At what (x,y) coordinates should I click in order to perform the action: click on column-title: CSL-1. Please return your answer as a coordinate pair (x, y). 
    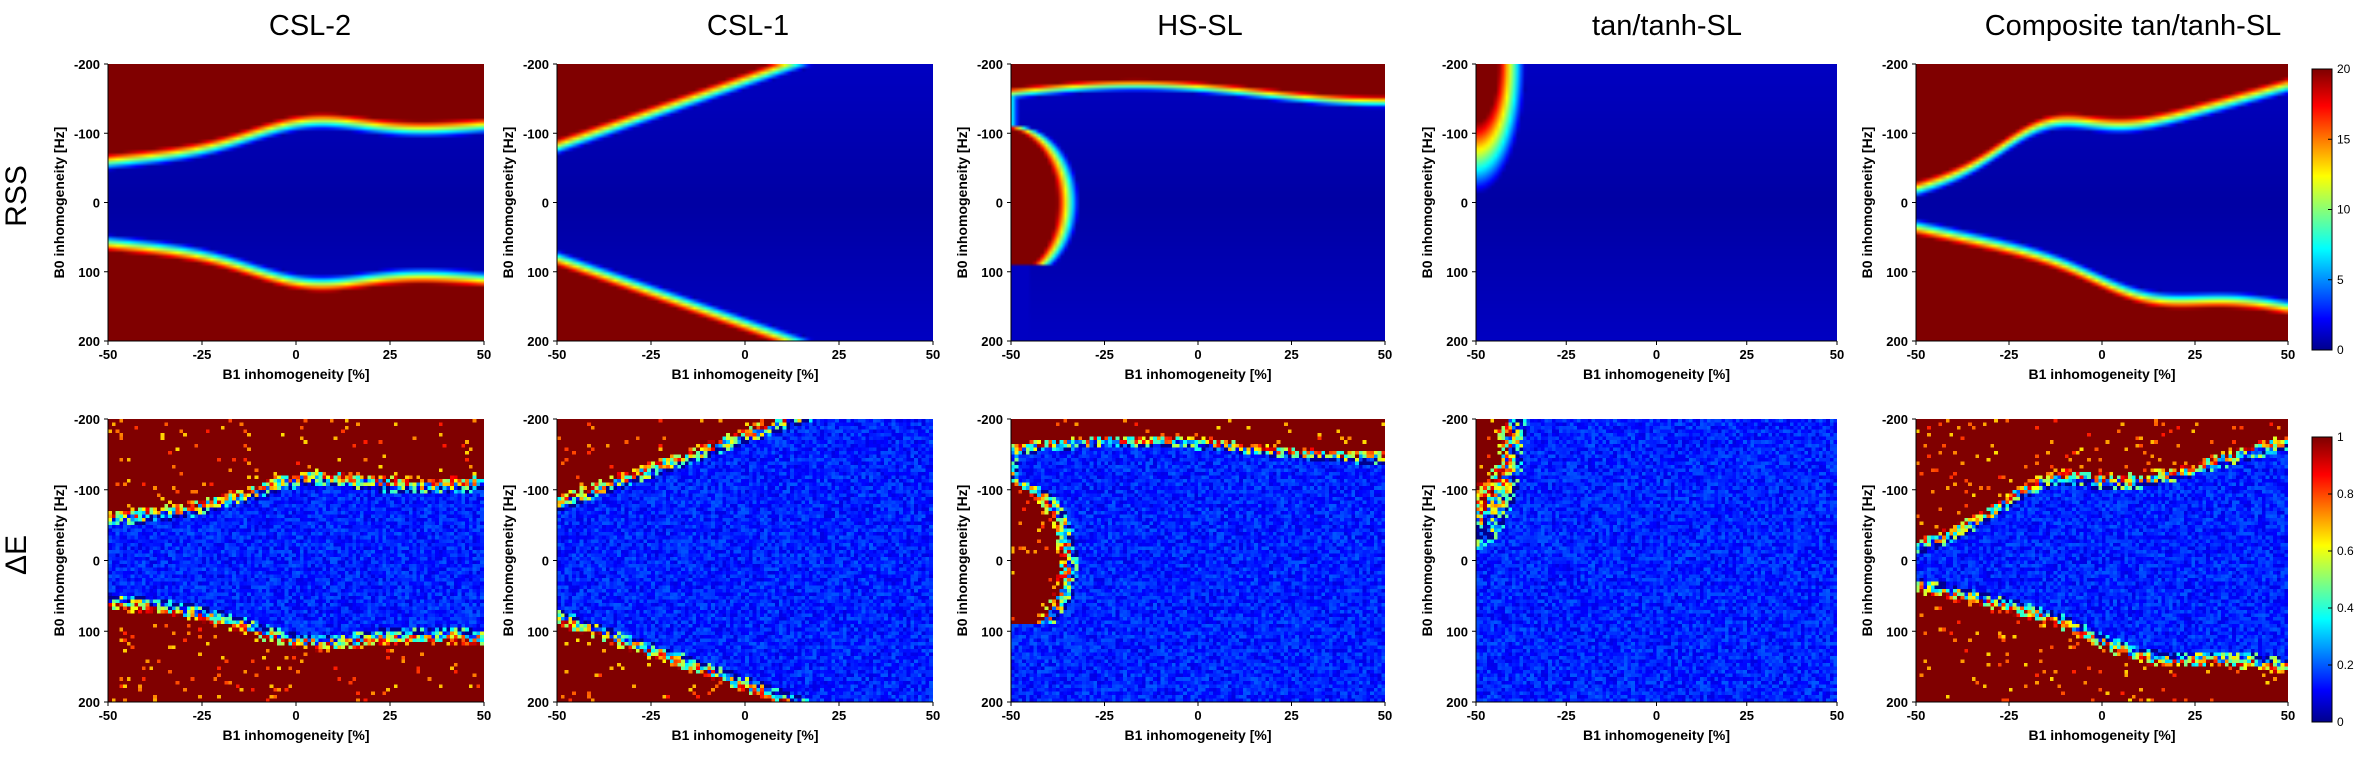
    Looking at the image, I should click on (748, 26).